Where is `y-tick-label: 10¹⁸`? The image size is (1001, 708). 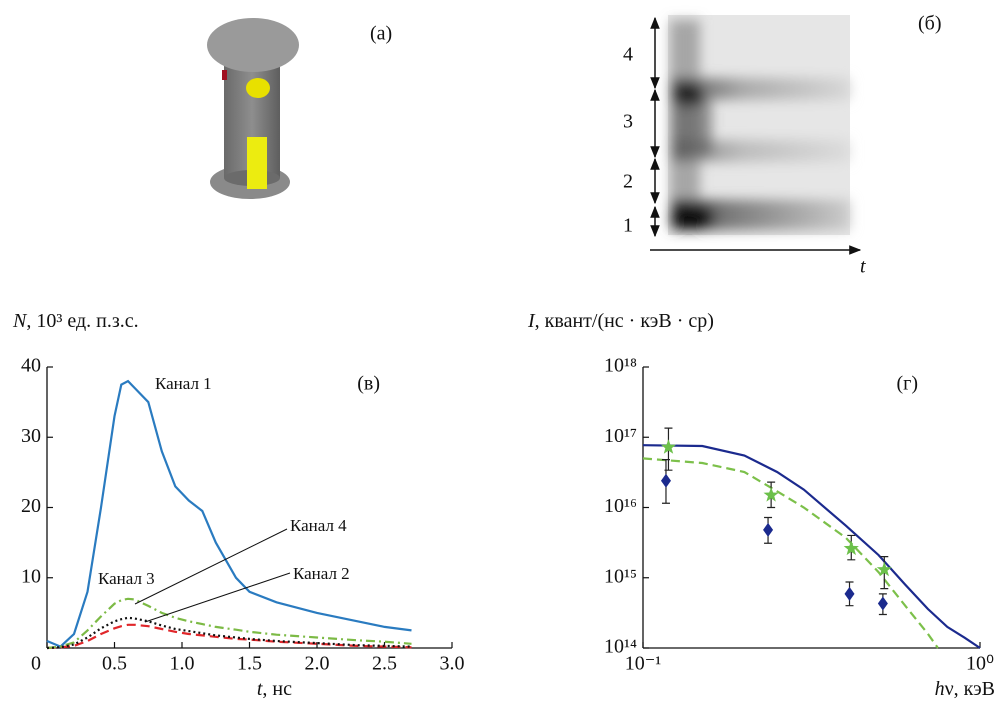 y-tick-label: 10¹⁸ is located at coordinates (620, 366).